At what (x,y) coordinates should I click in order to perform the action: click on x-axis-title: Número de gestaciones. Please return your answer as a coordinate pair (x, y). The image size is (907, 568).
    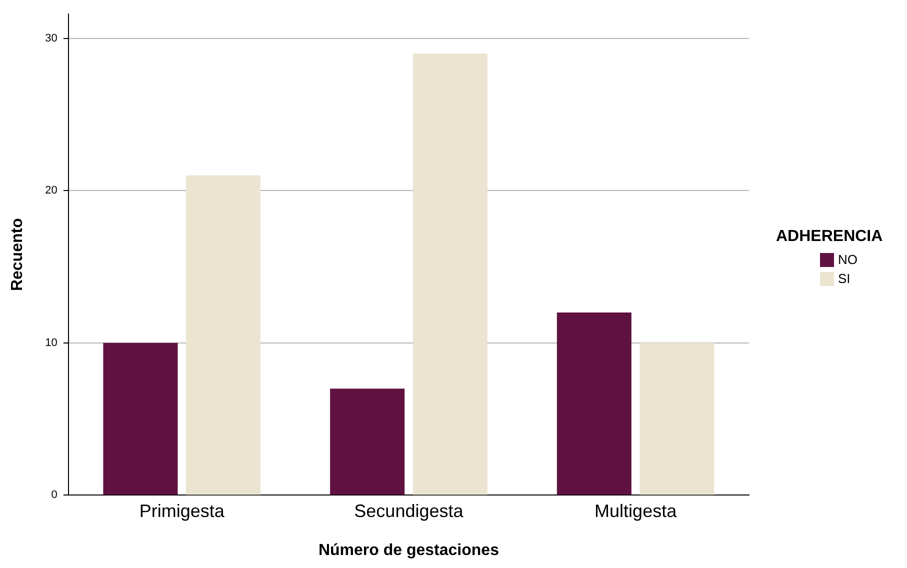
    Looking at the image, I should click on (409, 550).